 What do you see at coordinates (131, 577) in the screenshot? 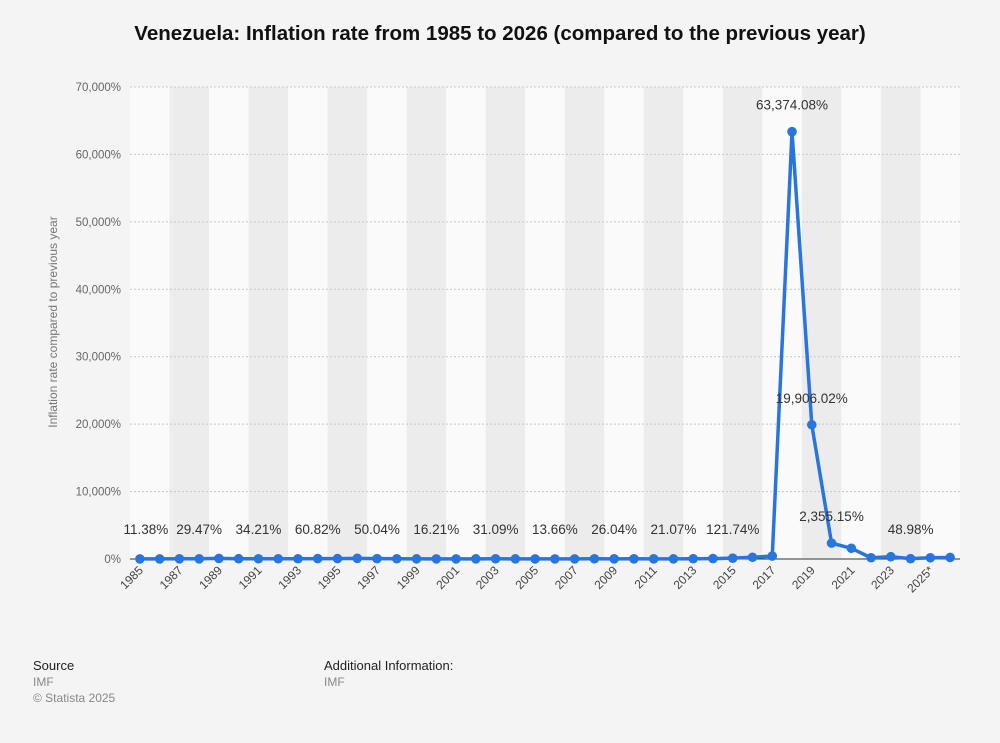
I see `x-tick-label: 1985` at bounding box center [131, 577].